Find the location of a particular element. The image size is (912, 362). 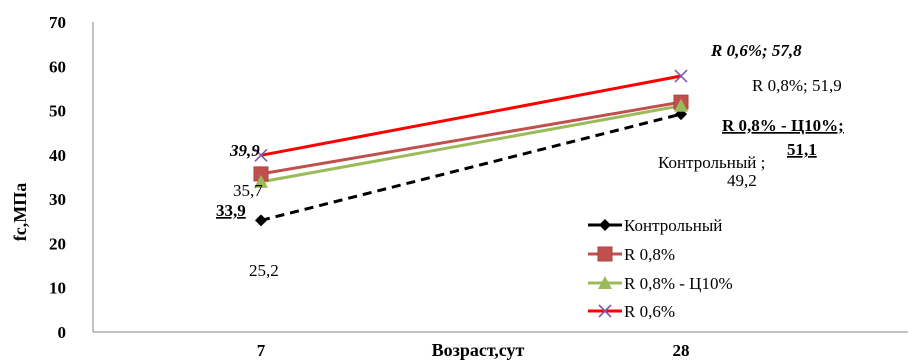

y-tick-label: 0 is located at coordinates (62, 332).